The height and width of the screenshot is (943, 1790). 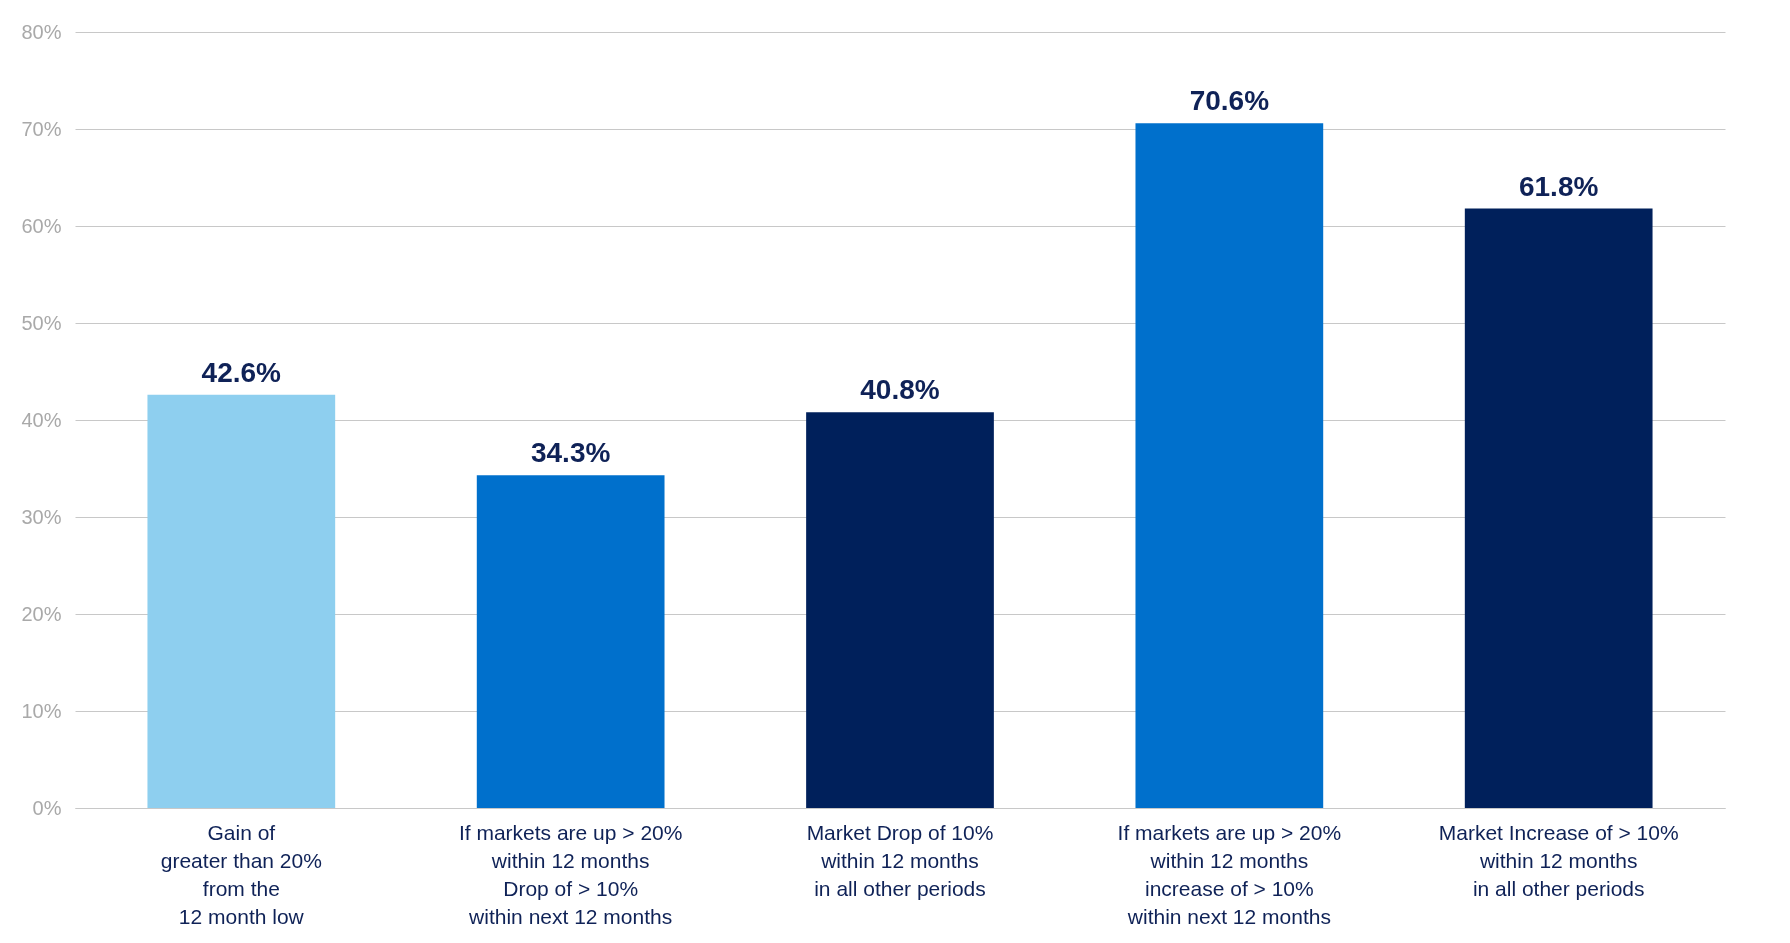 I want to click on x-tick-label: Market Drop of 10% within 12 months in all other periods, so click(x=900, y=860).